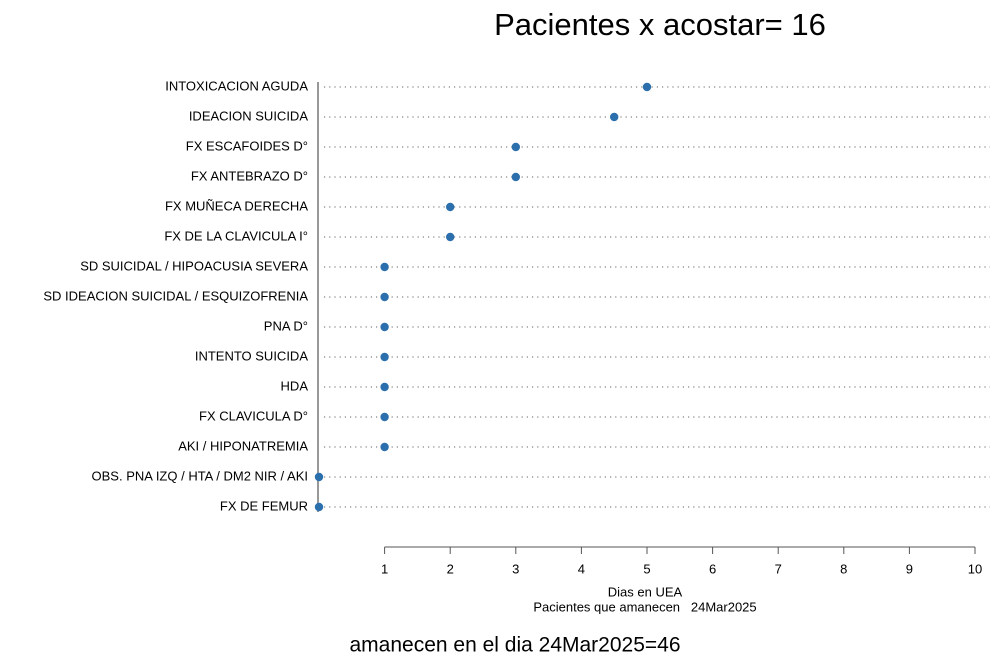 The image size is (993, 660). Describe the element at coordinates (581, 568) in the screenshot. I see `x-tick-label: 4` at that location.